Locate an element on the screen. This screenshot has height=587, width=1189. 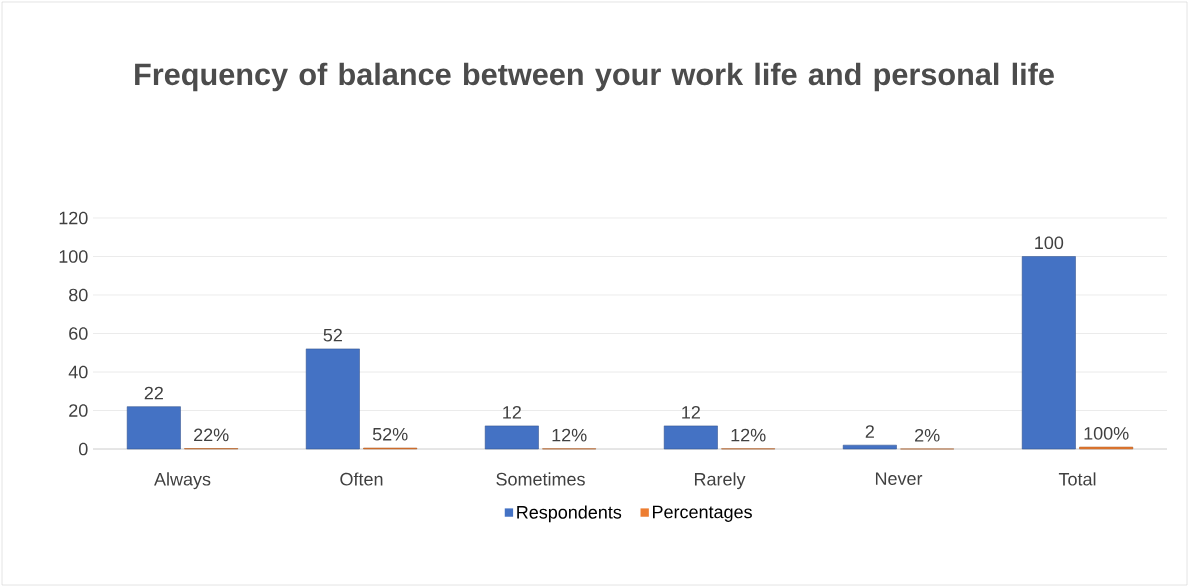
y-tick-label: 20 is located at coordinates (78, 410).